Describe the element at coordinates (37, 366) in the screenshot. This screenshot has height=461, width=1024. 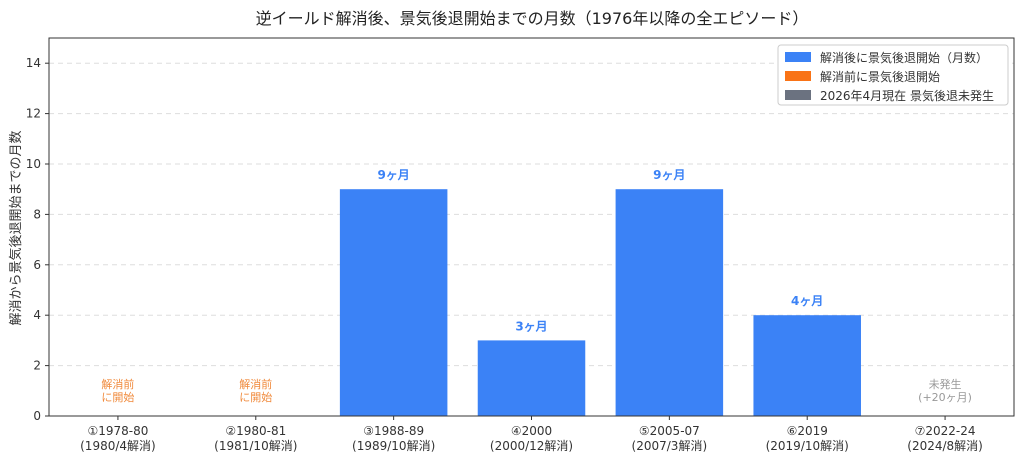
I see `y-tick-label: 2` at that location.